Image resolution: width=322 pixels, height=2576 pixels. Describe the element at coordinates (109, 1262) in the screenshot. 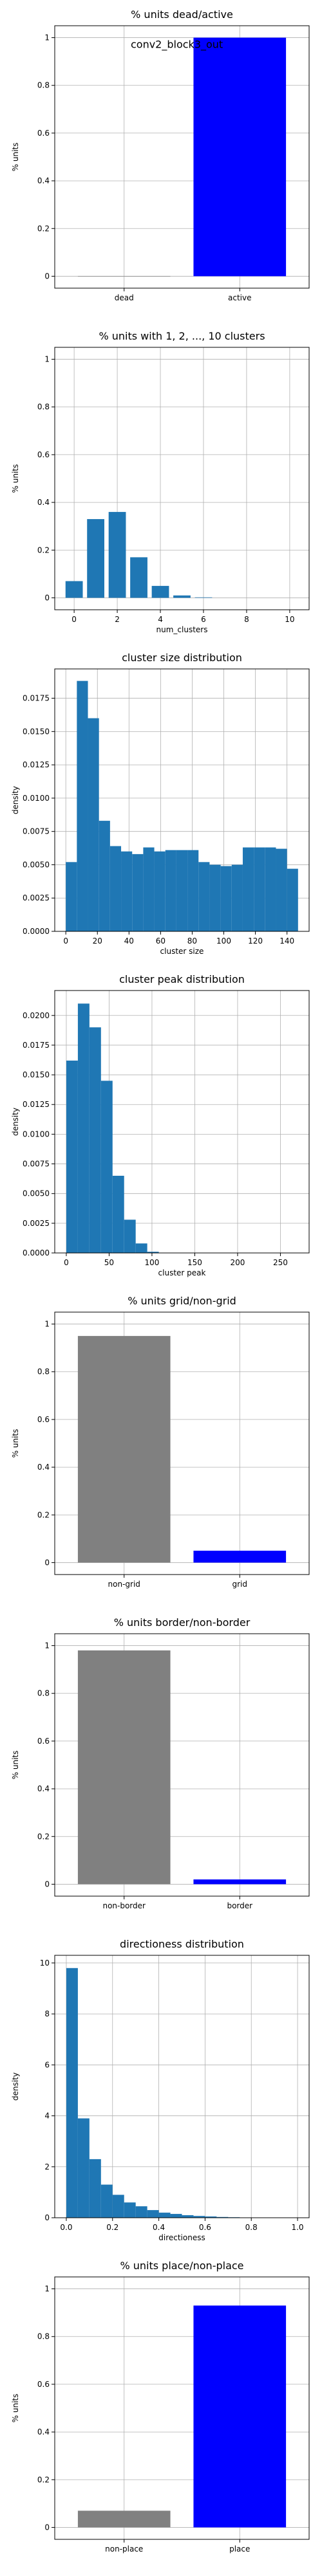

I see `x-tick-label: 50` at that location.